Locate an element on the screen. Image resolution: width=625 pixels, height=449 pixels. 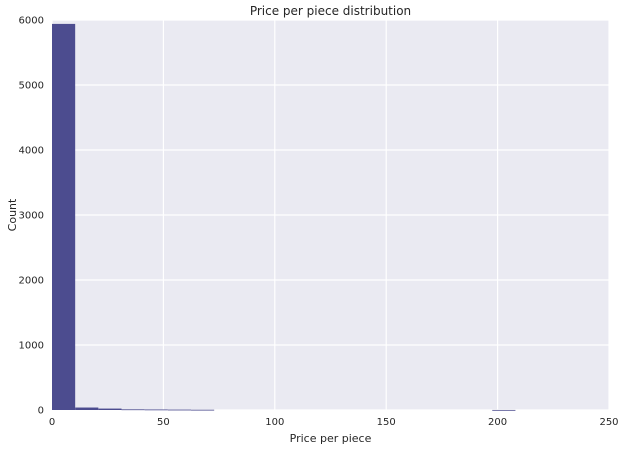
x-axis-ticks: 0 50 100 150 200 250 is located at coordinates (334, 422).